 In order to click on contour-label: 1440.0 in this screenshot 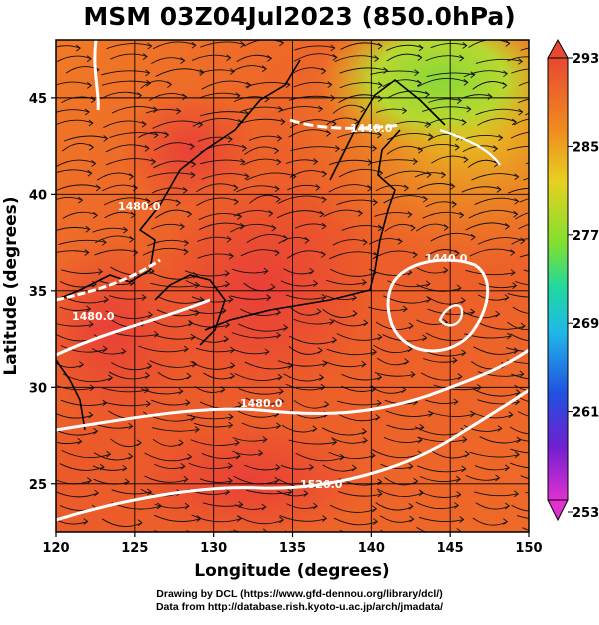, I will do `click(446, 258)`.